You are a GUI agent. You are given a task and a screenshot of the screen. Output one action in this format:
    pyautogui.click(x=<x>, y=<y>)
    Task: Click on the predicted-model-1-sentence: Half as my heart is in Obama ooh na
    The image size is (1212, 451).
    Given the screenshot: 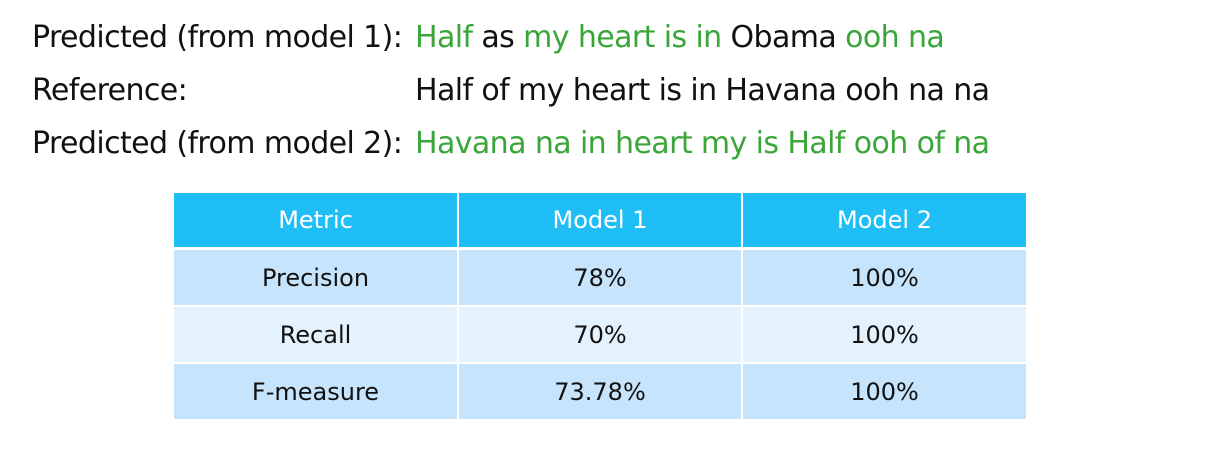 What is the action you would take?
    pyautogui.click(x=680, y=38)
    